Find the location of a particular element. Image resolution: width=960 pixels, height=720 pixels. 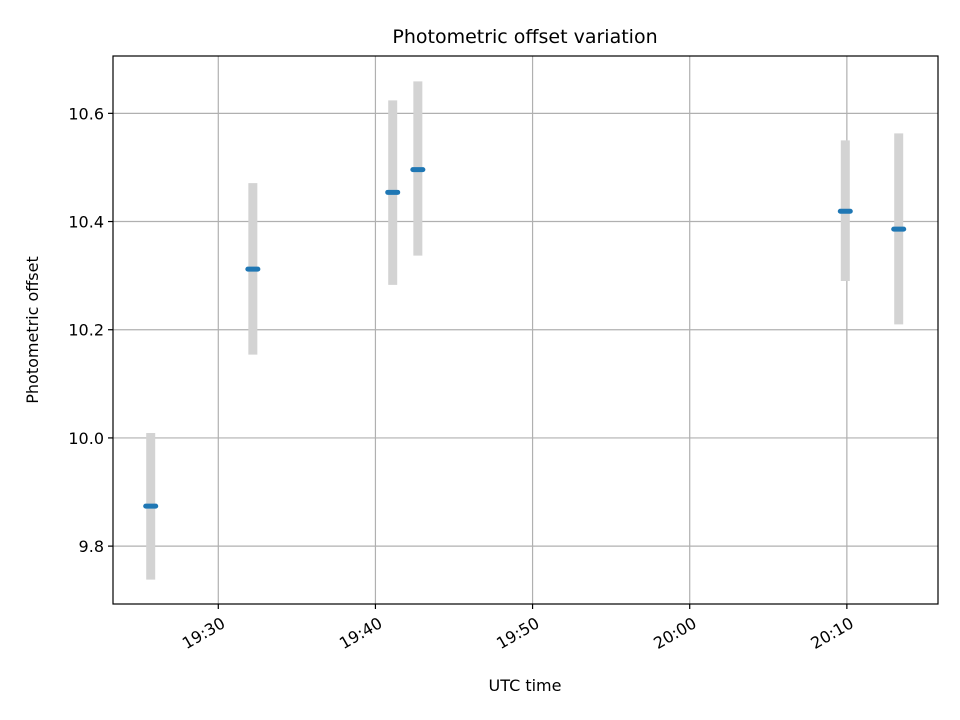

y-tick-label: 10.2 is located at coordinates (86, 330).